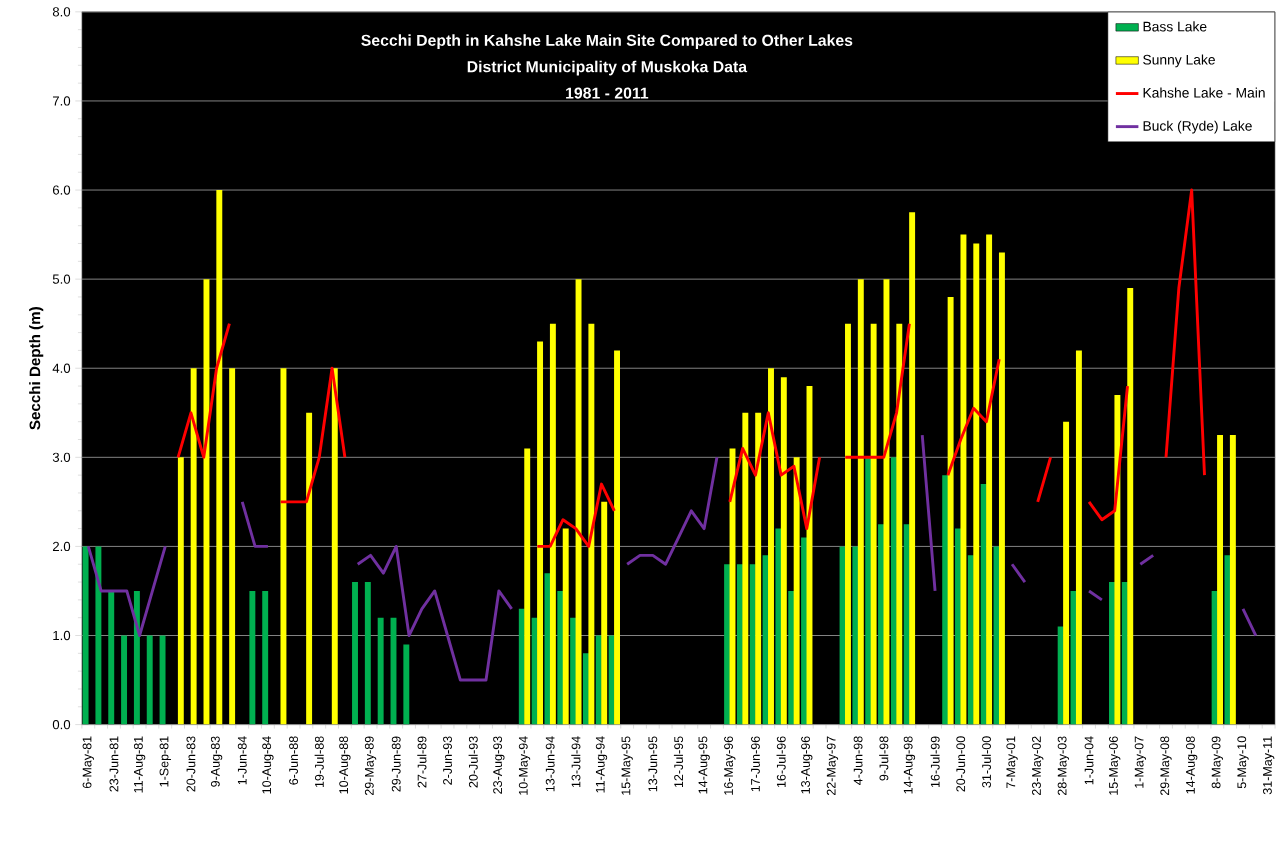  Describe the element at coordinates (1217, 762) in the screenshot. I see `x-tick-label: 8-May-09` at that location.